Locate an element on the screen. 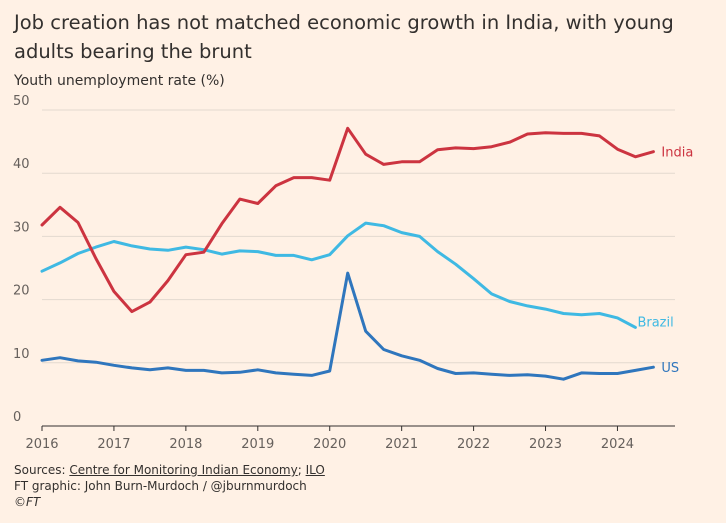 The width and height of the screenshot is (726, 523). y-tick-label-20: 20 is located at coordinates (21, 291).